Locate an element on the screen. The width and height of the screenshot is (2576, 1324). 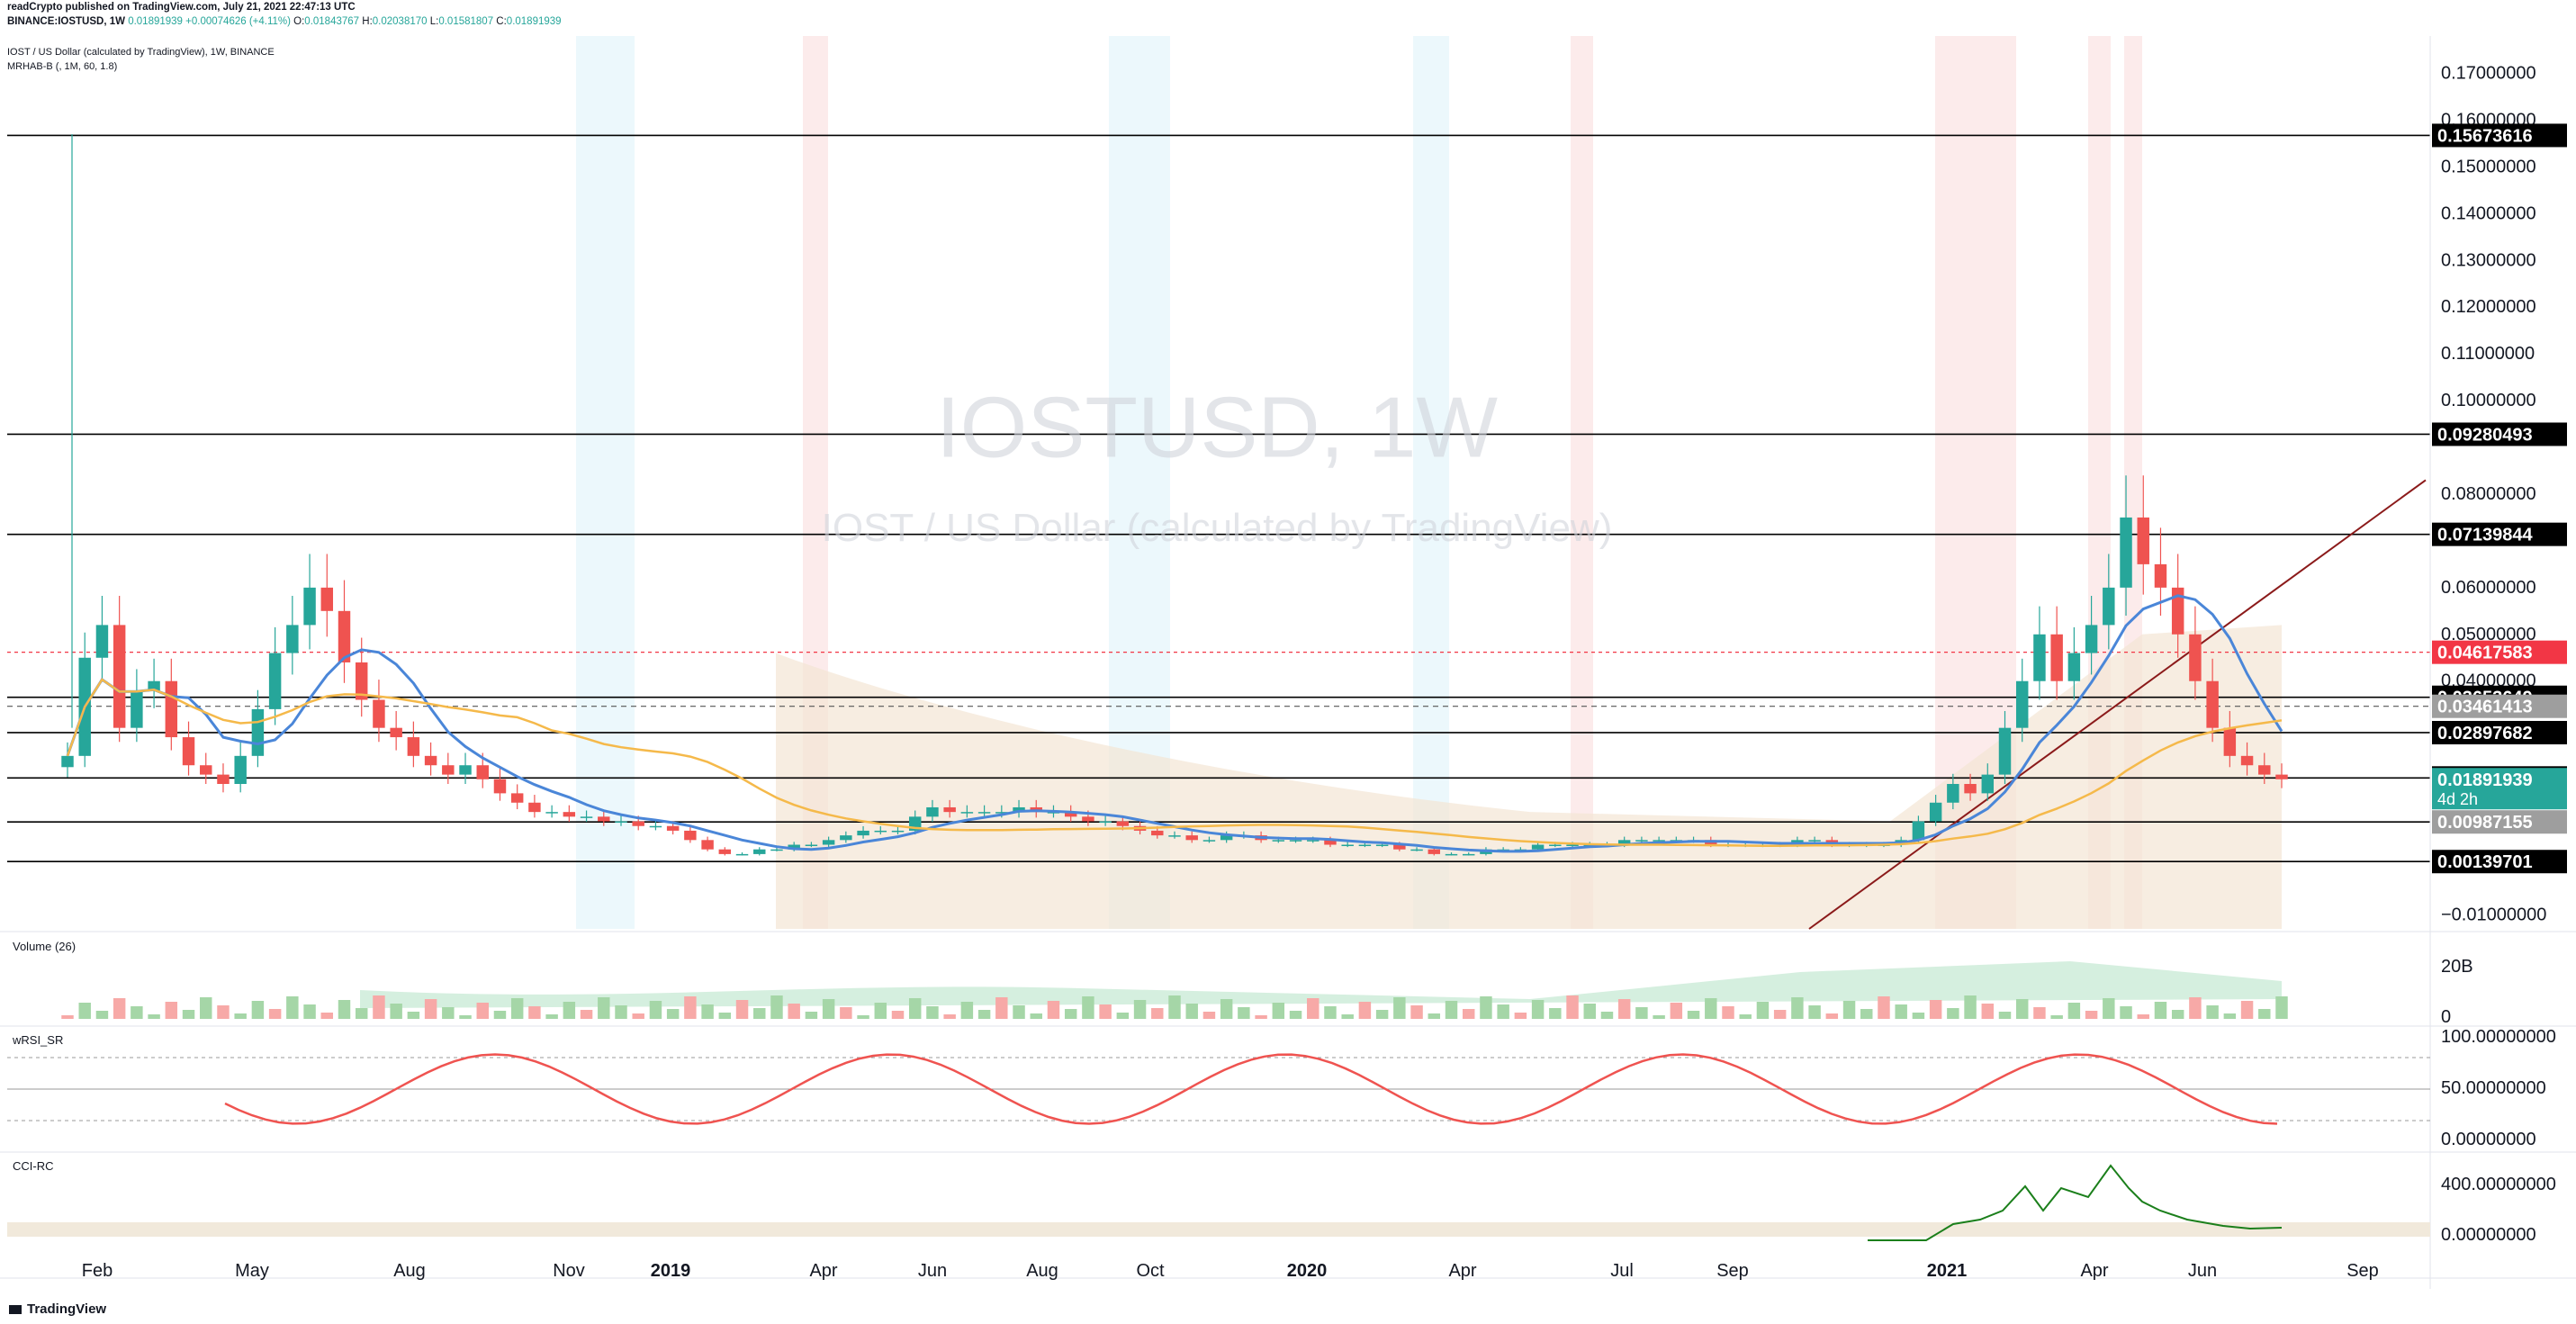
time-axis-tick: Nov is located at coordinates (569, 1271).